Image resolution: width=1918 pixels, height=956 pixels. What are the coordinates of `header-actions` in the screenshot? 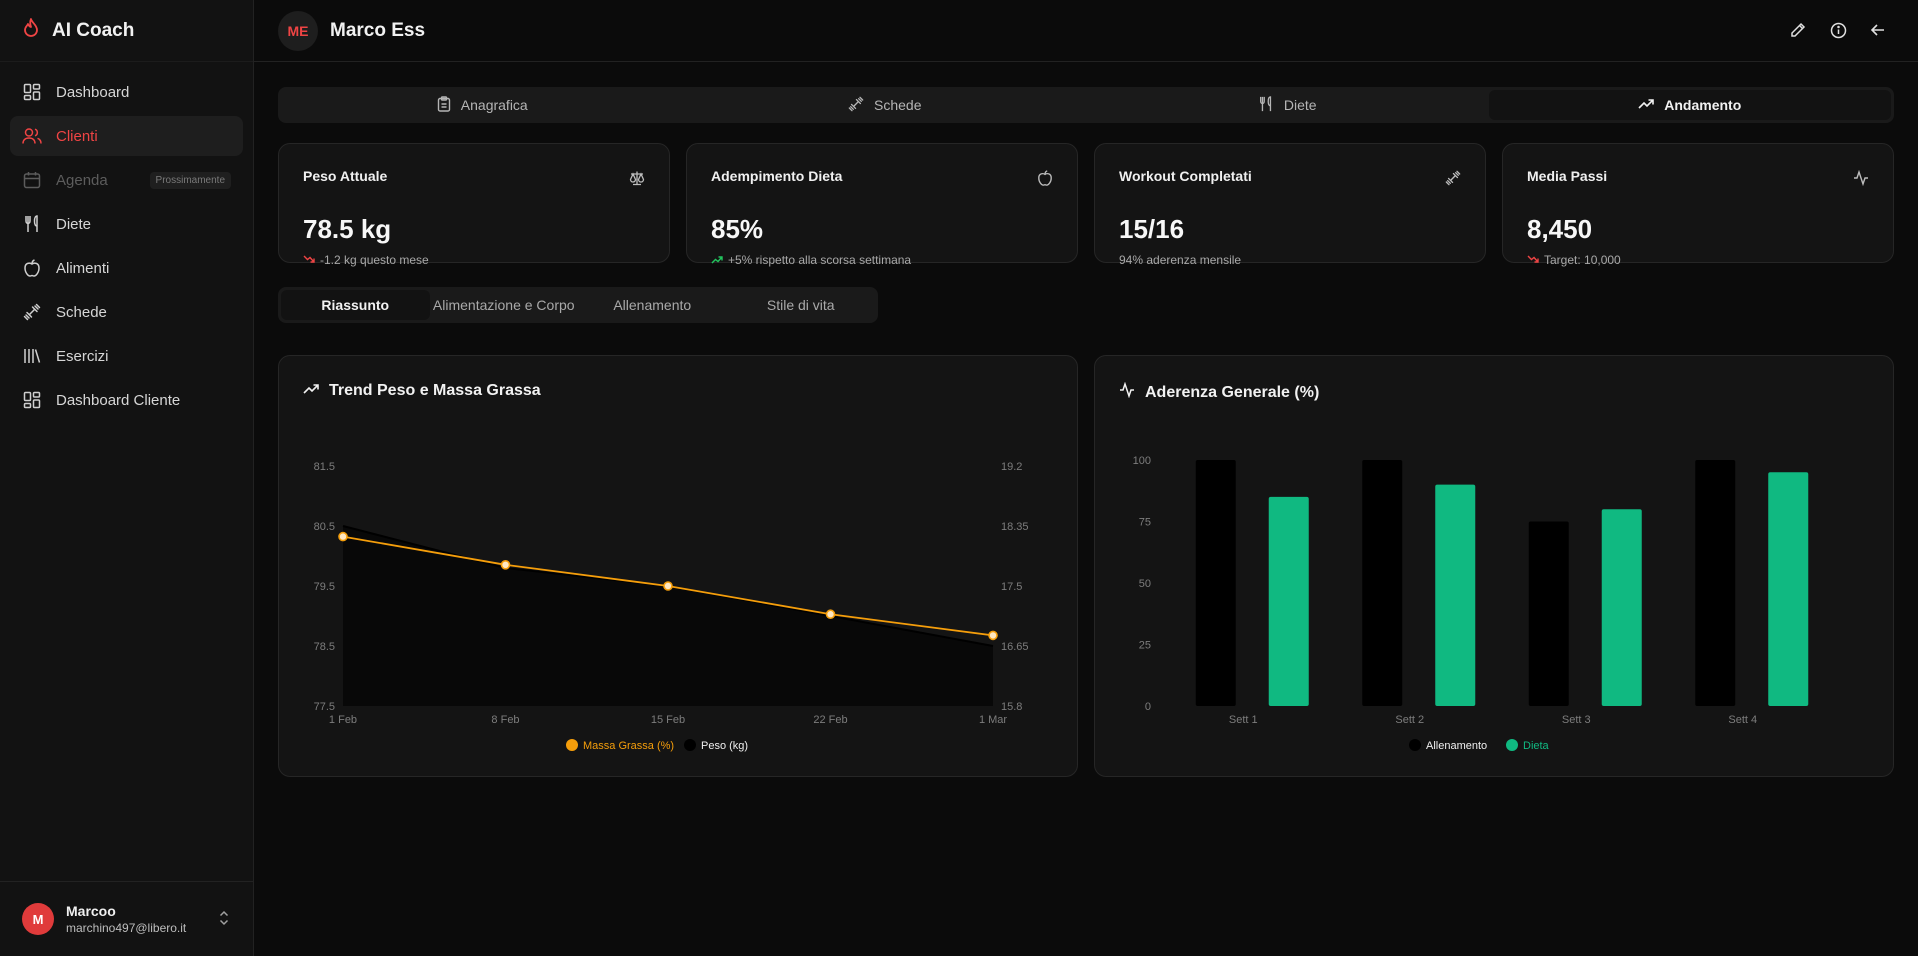 It's located at (1838, 30).